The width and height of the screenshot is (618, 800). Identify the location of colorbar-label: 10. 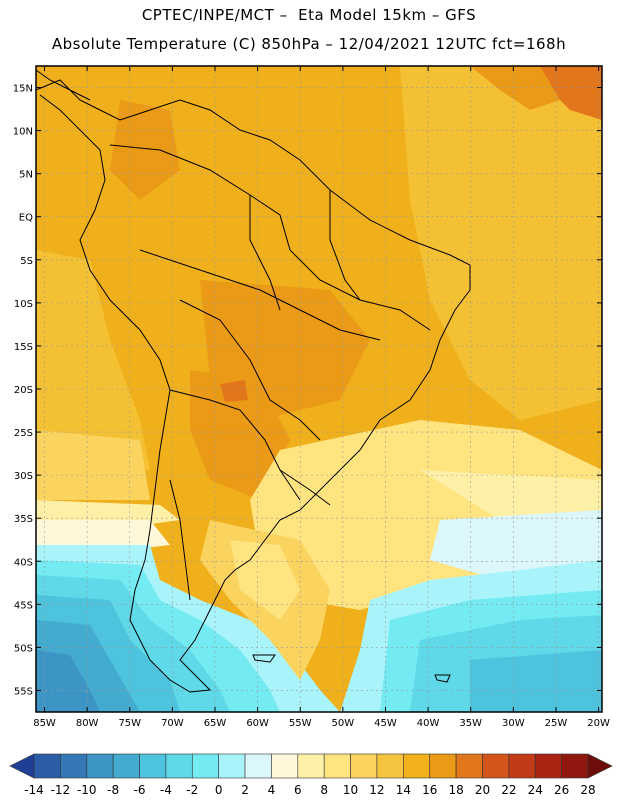
(350, 790).